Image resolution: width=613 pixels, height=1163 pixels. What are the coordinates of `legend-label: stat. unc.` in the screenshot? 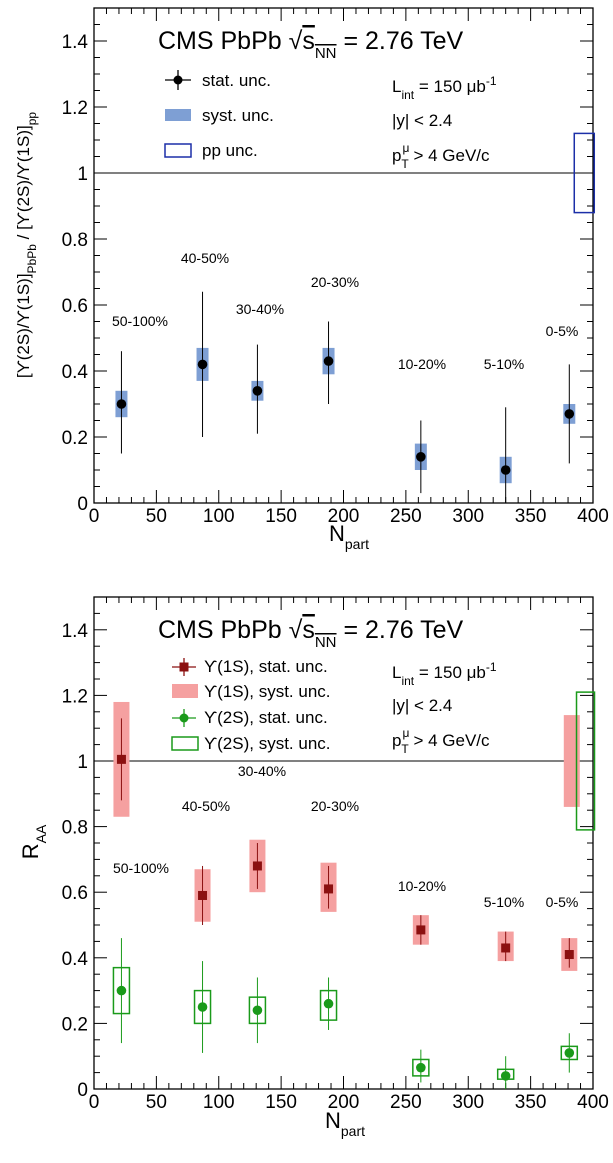 It's located at (236, 80).